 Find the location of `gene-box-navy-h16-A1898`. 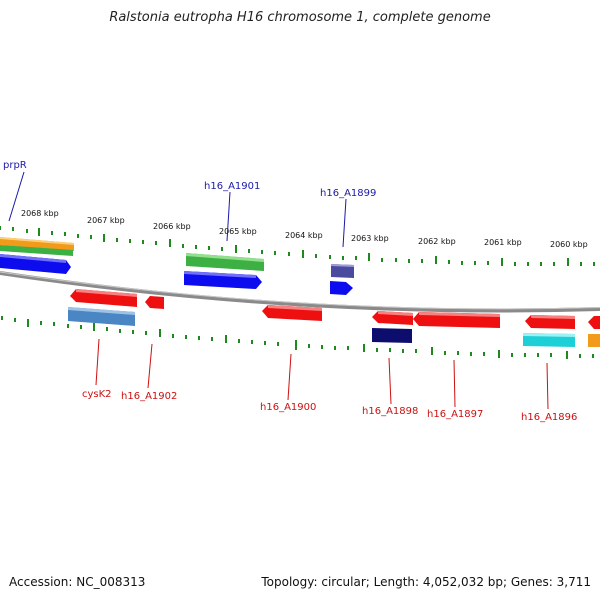

gene-box-navy-h16-A1898 is located at coordinates (392, 335).